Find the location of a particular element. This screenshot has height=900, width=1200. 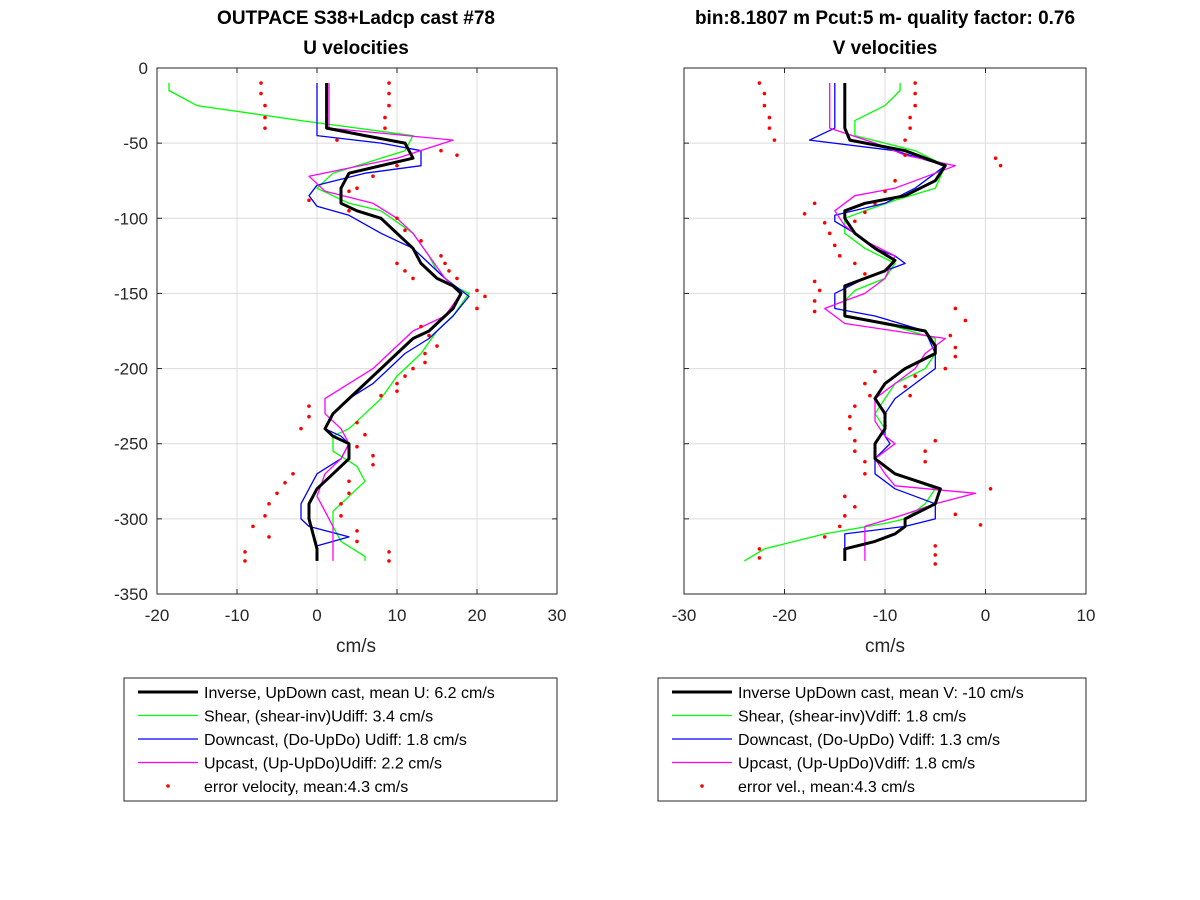

v-legend-swatch is located at coordinates (702, 786).